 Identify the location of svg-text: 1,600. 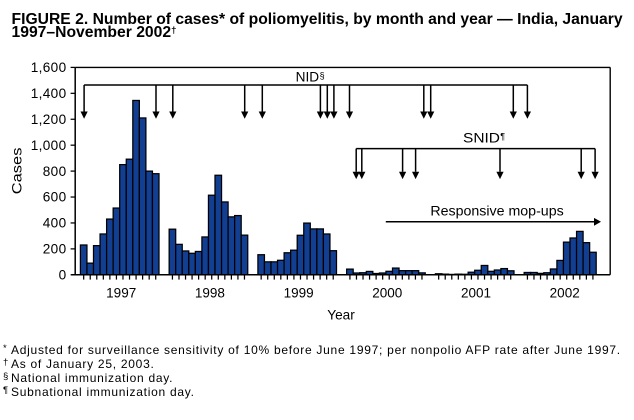
(49, 67).